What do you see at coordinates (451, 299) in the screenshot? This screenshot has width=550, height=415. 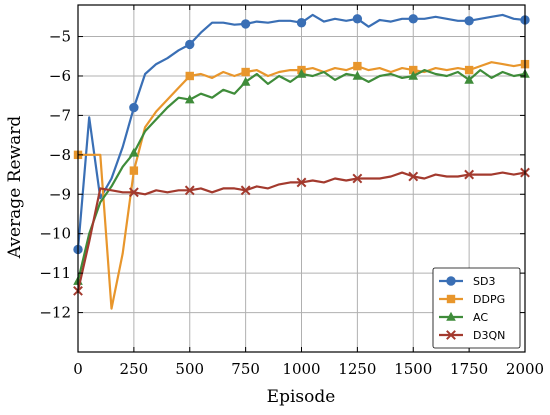 I see `legend-marker-ddpg` at bounding box center [451, 299].